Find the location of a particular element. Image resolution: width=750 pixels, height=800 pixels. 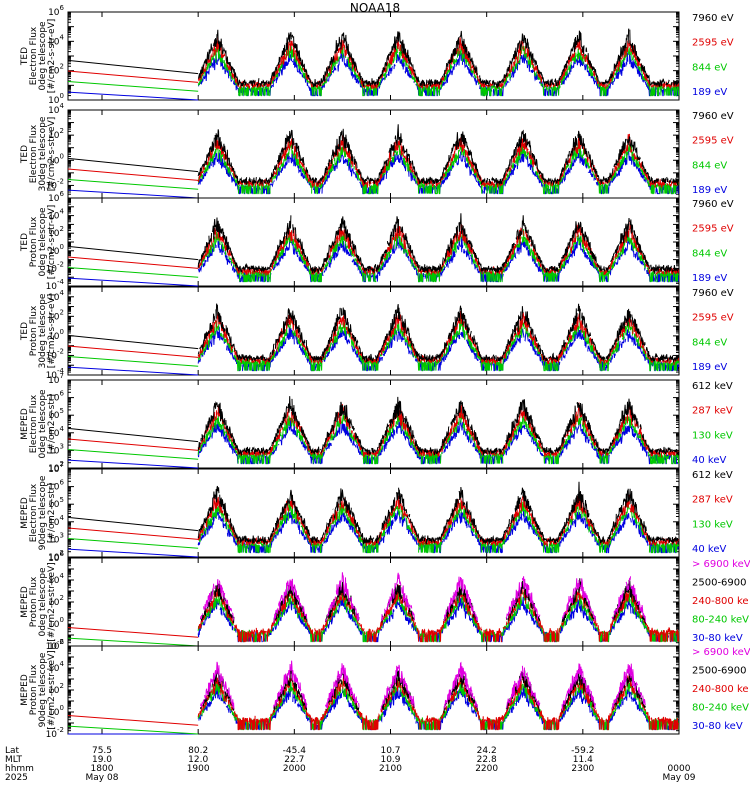

lat-tick-label: 80.2 is located at coordinates (198, 751).